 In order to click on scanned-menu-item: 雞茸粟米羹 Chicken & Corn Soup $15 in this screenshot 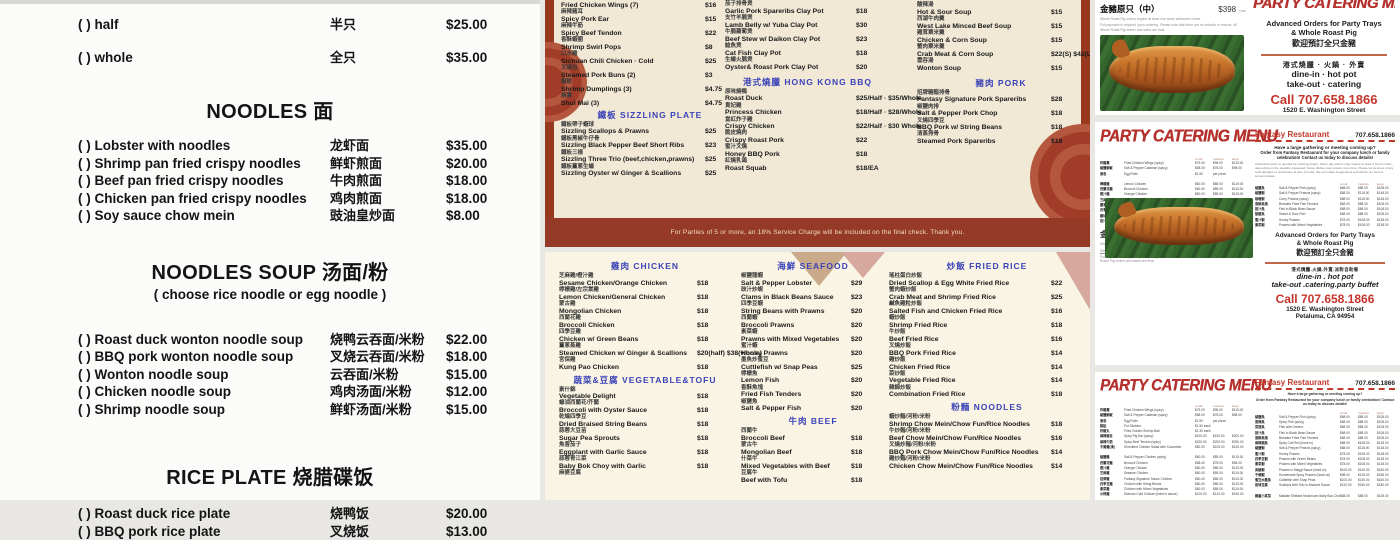, I will do `click(1001, 37)`.